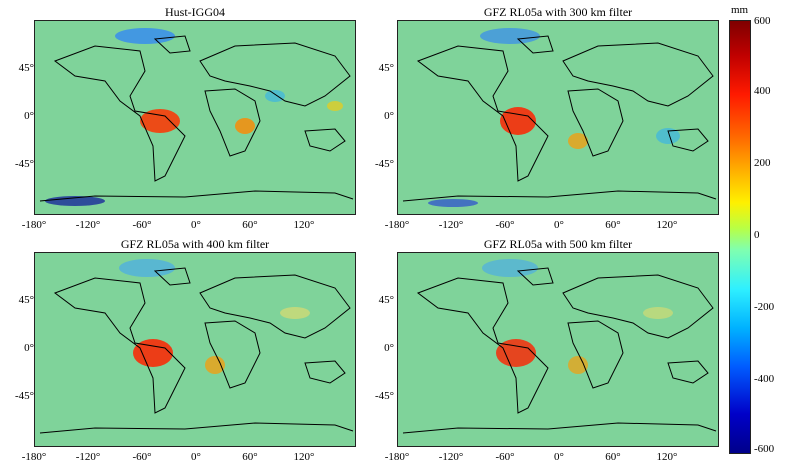 The image size is (786, 469). Describe the element at coordinates (757, 235) in the screenshot. I see `colorbar-tick: 0` at that location.